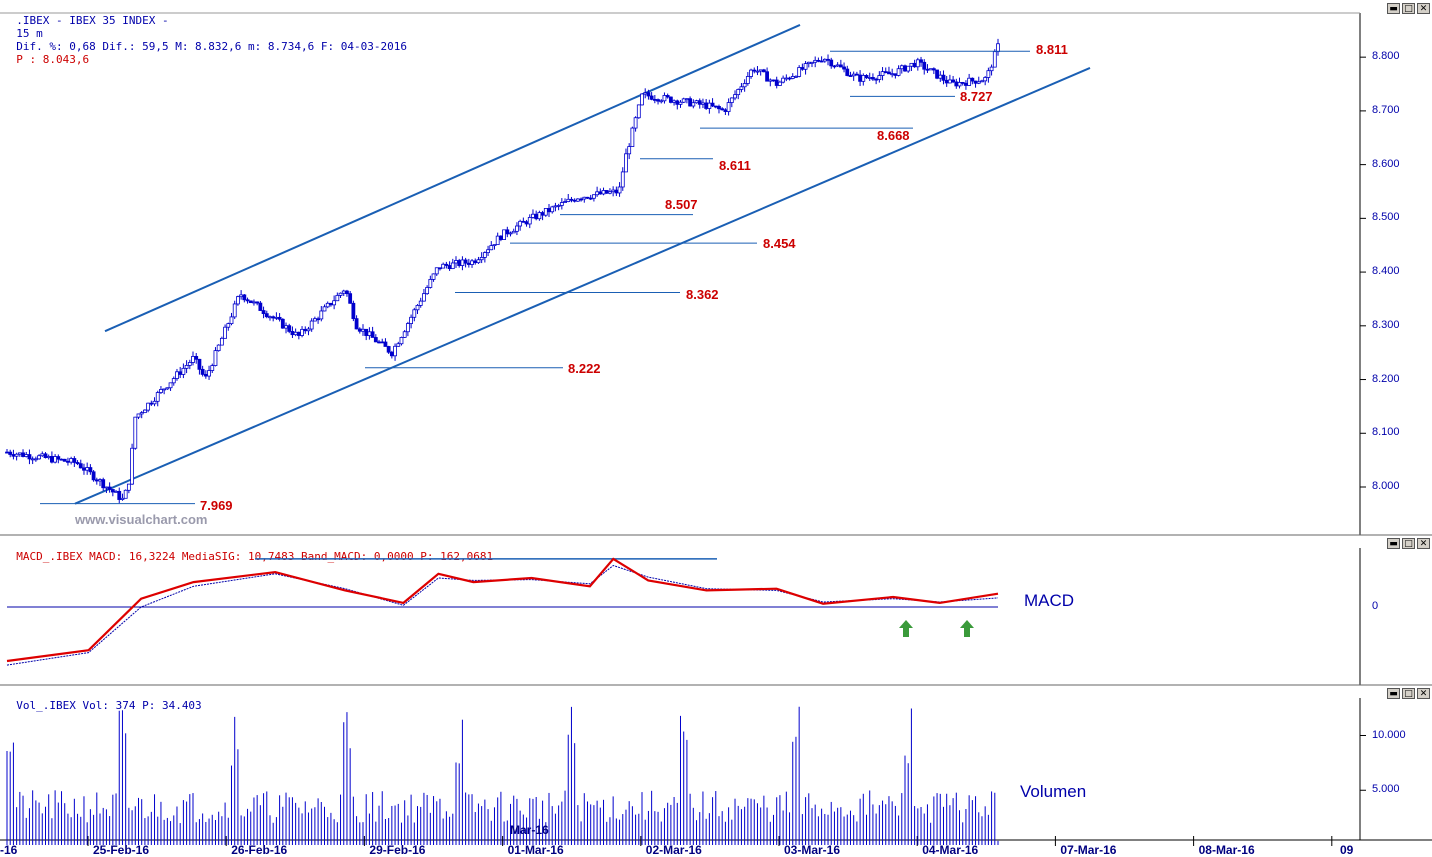 The width and height of the screenshot is (1432, 857). I want to click on price-p-label: P : 8.043,6, so click(53, 59).